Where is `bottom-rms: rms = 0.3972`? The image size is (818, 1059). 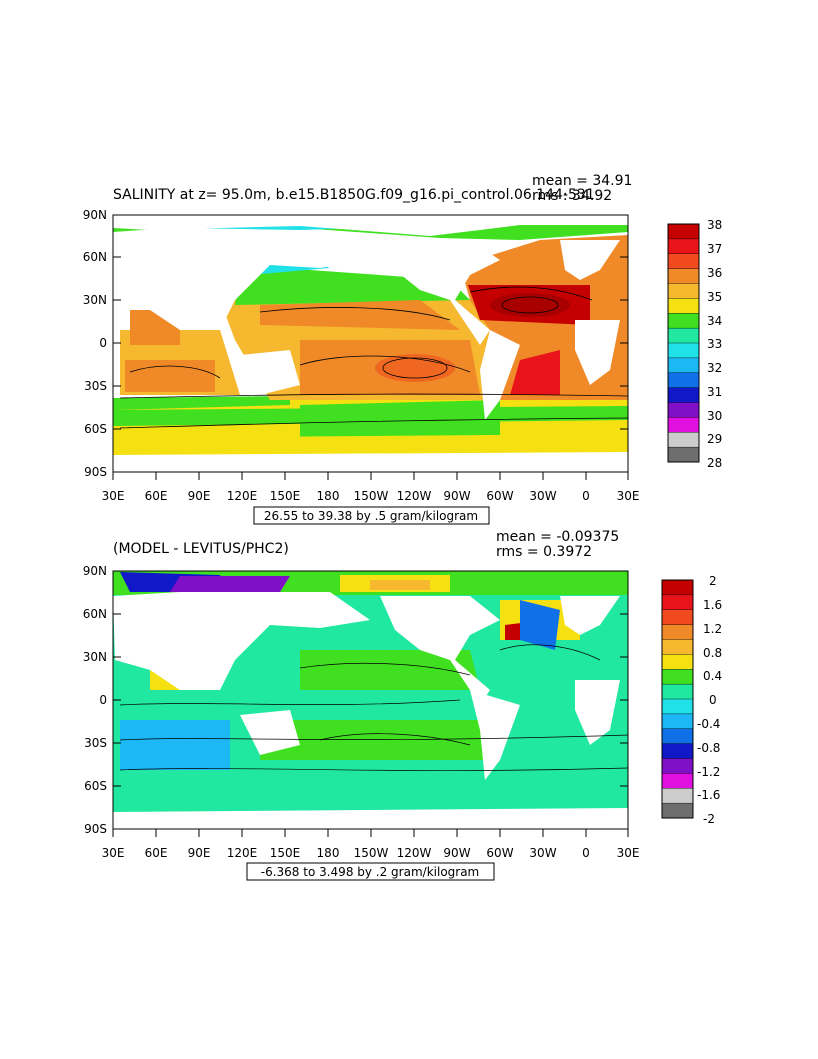
bottom-rms: rms = 0.3972 is located at coordinates (544, 552).